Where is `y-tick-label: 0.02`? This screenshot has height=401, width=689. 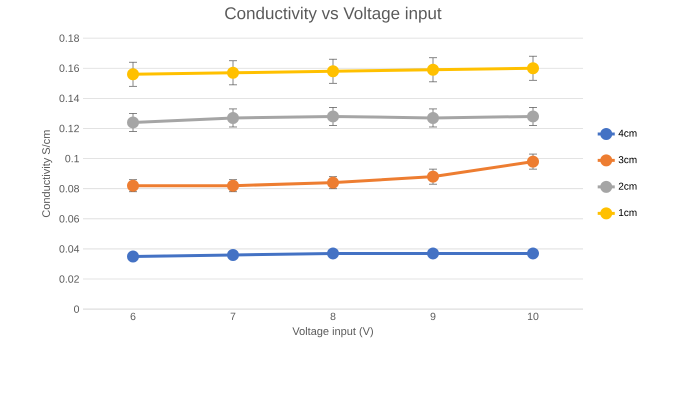 y-tick-label: 0.02 is located at coordinates (69, 279).